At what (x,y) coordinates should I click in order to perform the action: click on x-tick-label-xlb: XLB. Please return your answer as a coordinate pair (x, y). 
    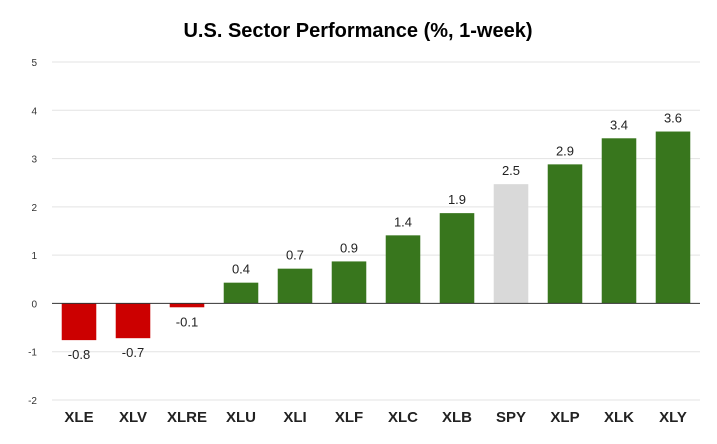
    Looking at the image, I should click on (457, 417).